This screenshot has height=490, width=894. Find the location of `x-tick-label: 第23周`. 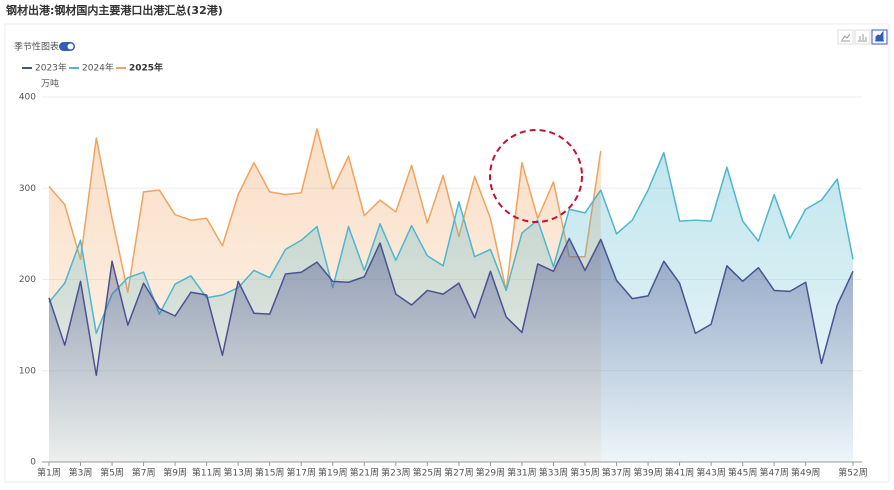

x-tick-label: 第23周 is located at coordinates (395, 473).